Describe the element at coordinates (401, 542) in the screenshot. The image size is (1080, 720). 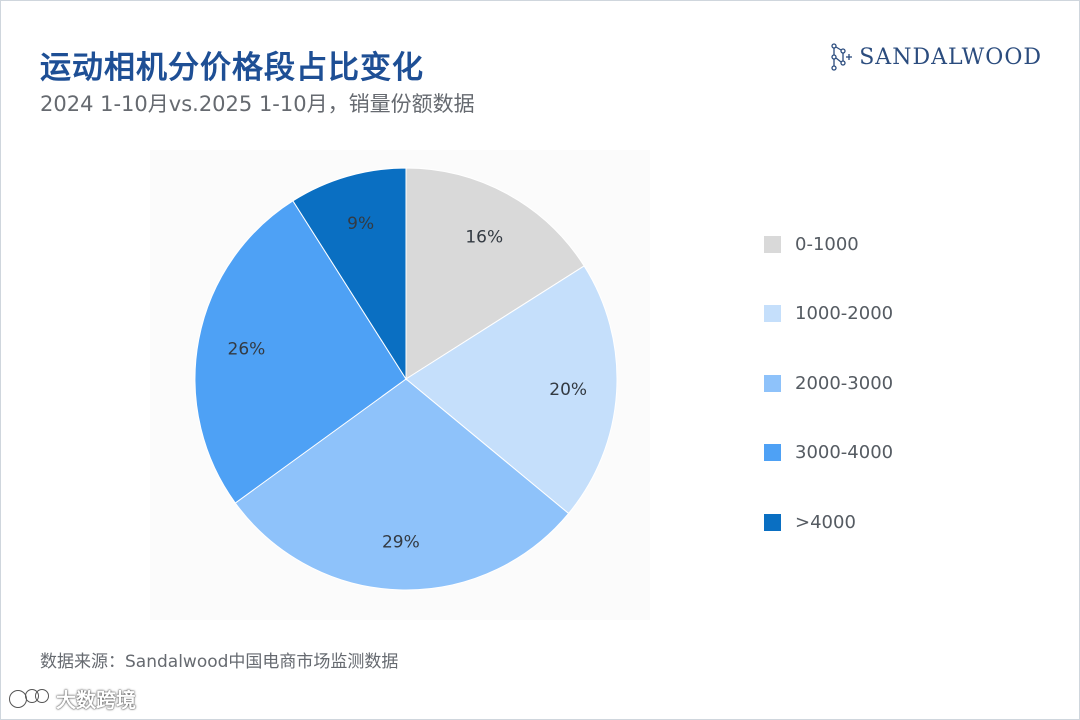
I see `slice-label-3: 29%` at that location.